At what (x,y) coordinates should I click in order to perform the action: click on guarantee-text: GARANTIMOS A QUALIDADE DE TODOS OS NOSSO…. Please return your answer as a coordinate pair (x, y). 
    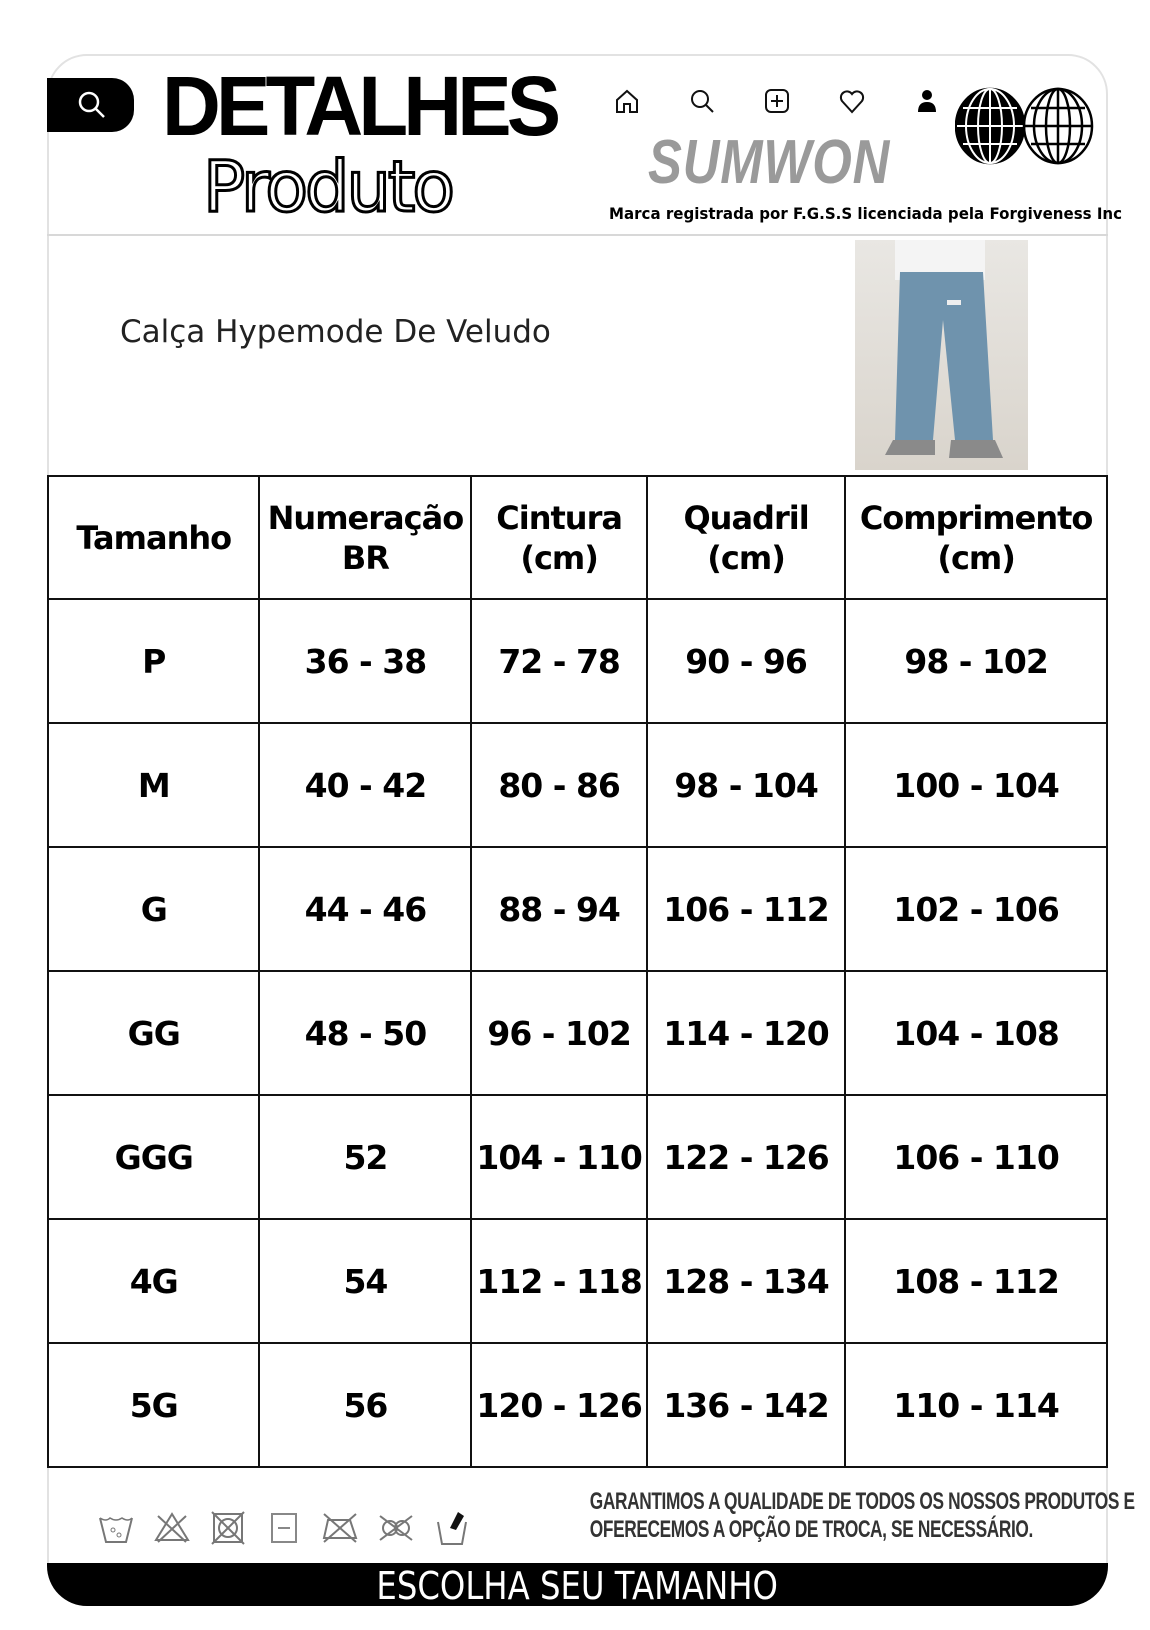
    Looking at the image, I should click on (862, 1515).